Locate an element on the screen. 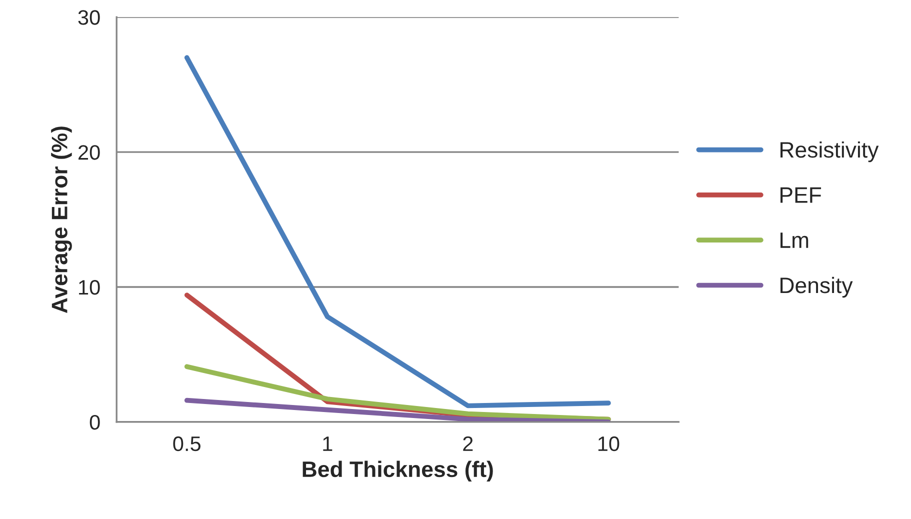 The height and width of the screenshot is (519, 911). legend-label: Resistivity is located at coordinates (829, 151).